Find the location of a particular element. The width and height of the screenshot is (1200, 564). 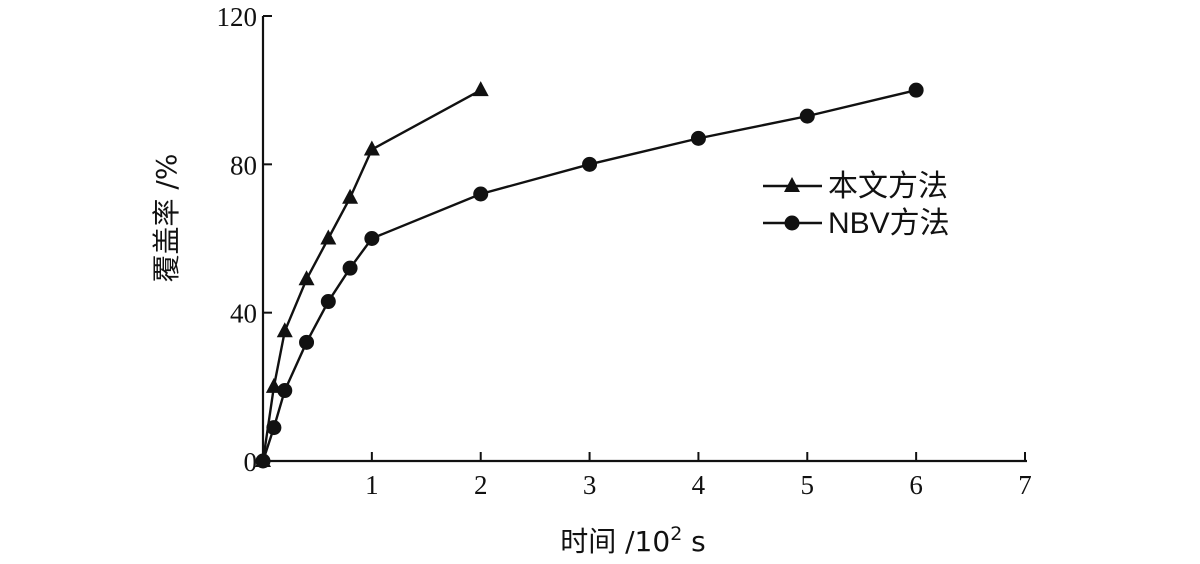

x-axis-label-suffix: s is located at coordinates (694, 541).